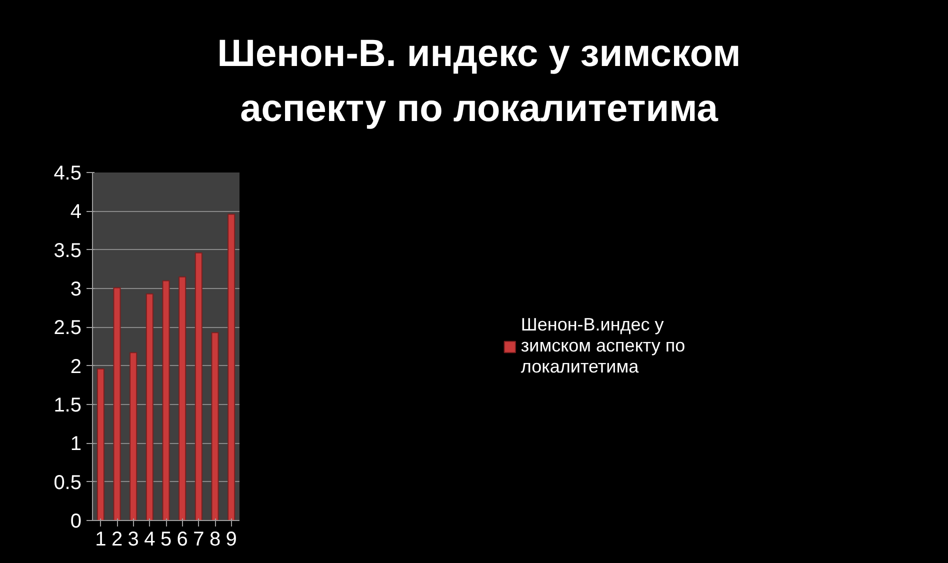 Image resolution: width=948 pixels, height=563 pixels. I want to click on text: Шенон-В. индекс у зимском аспекту по локалитетима, so click(479, 82).